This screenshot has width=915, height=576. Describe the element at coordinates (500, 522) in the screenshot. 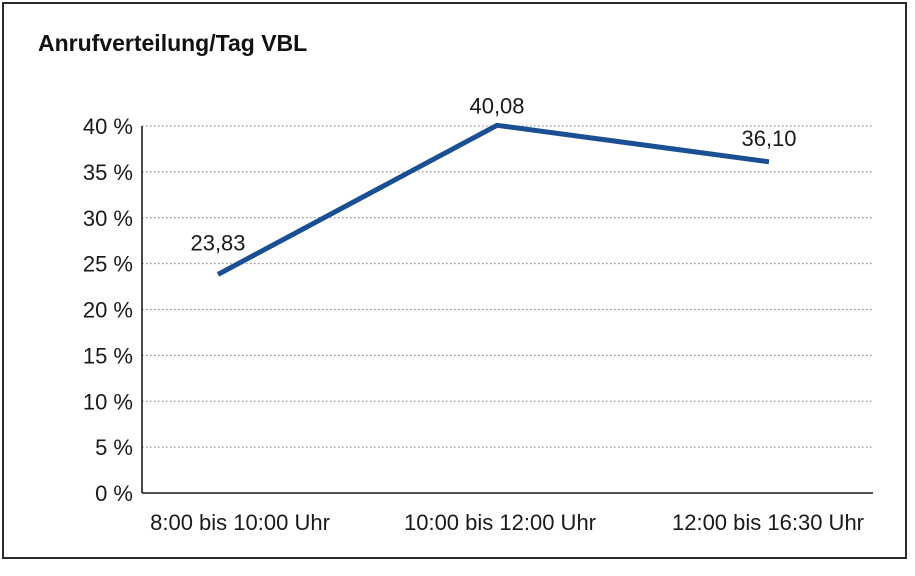

I see `x-tick-label: 10:00 bis 12:00 Uhr` at that location.